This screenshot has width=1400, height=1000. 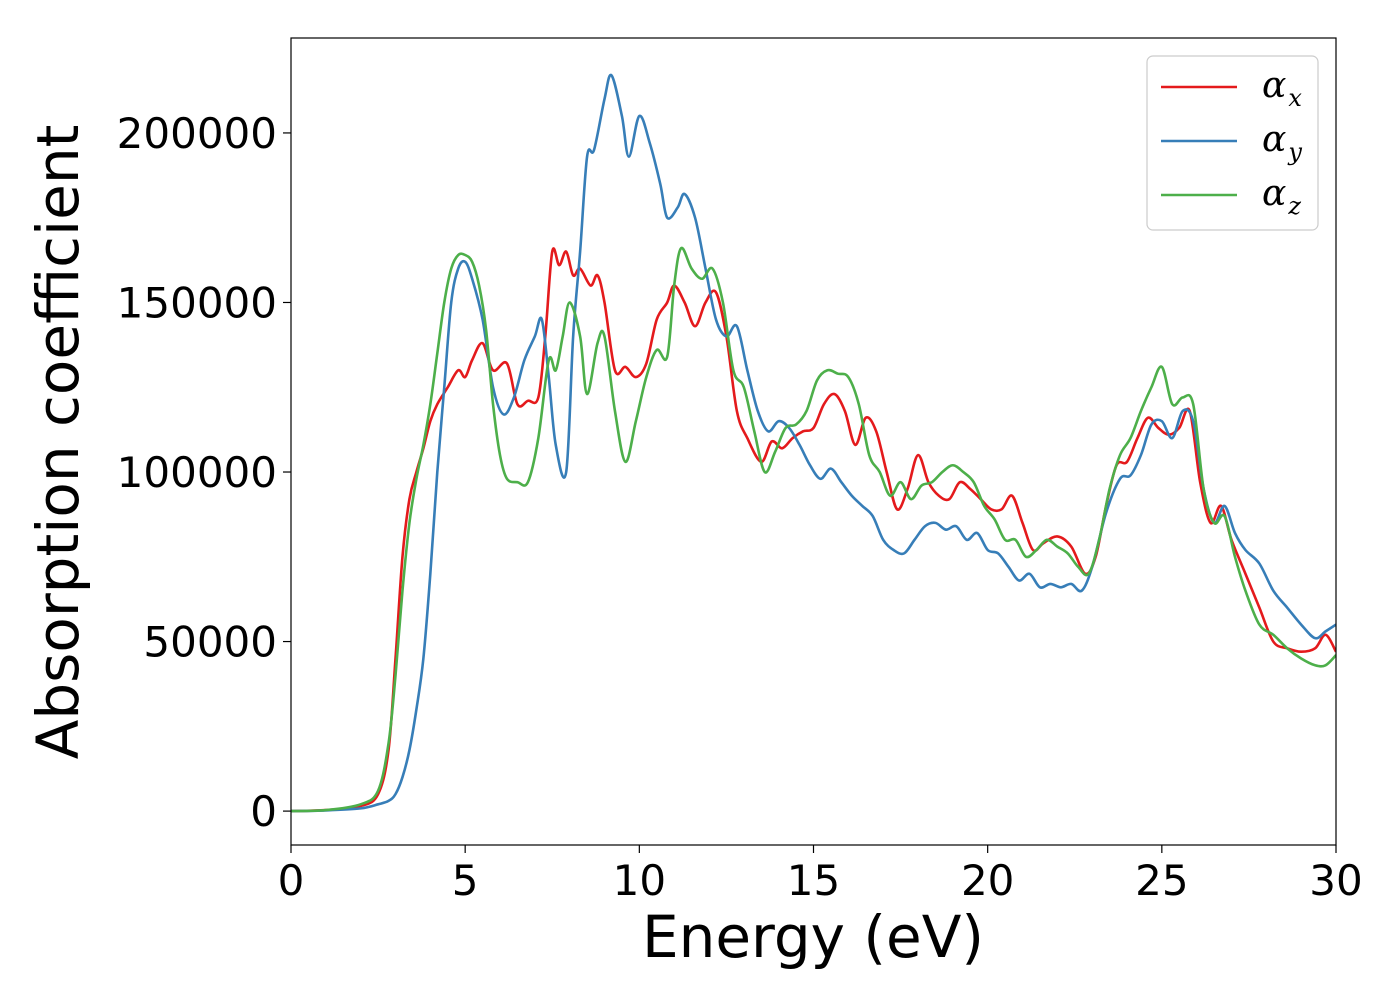 I want to click on legend-label-subscript: z, so click(x=1294, y=206).